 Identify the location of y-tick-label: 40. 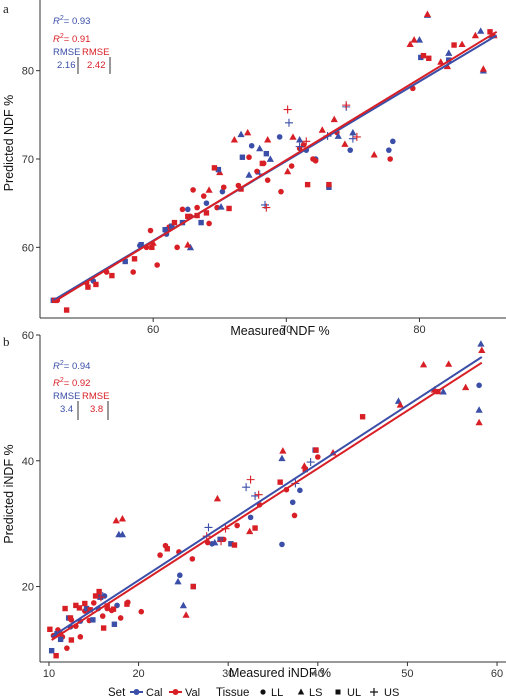
(28, 462).